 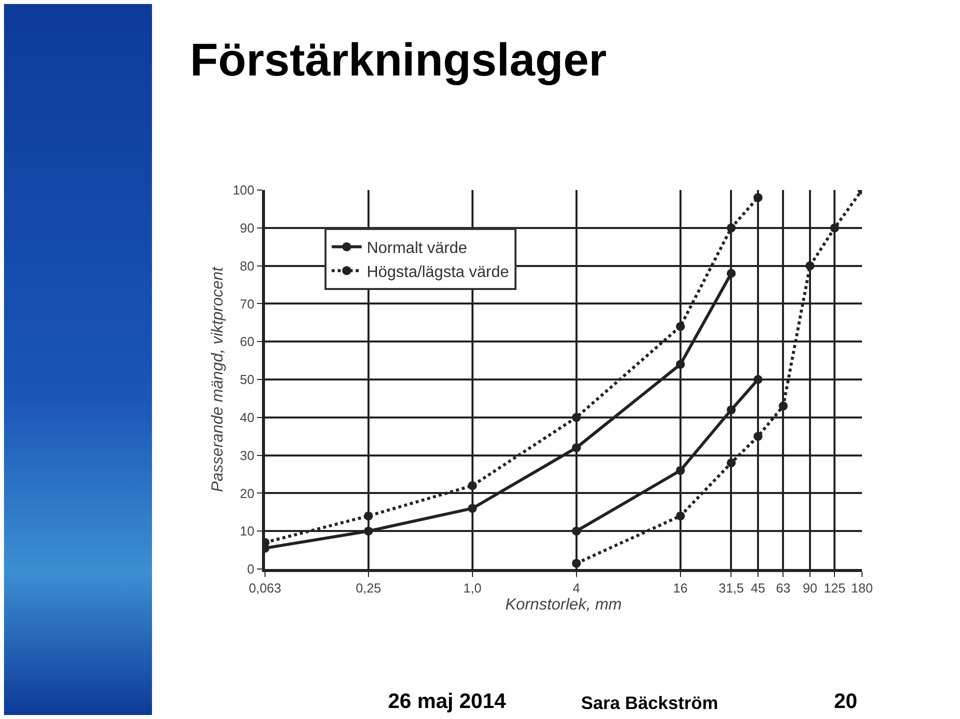 I want to click on legend-label: Normalt värde, so click(x=417, y=249).